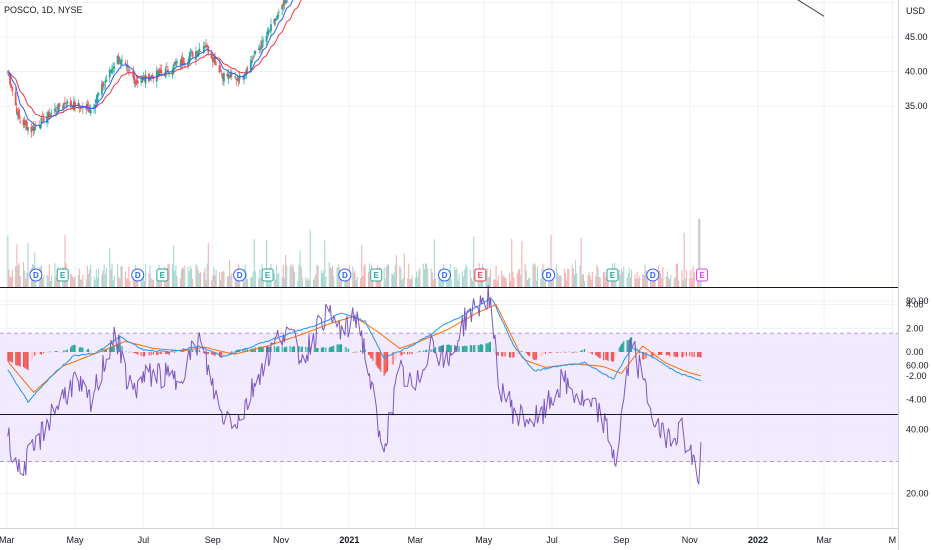 The height and width of the screenshot is (550, 932). Describe the element at coordinates (43, 10) in the screenshot. I see `symbol-title: POSCO, 1D, NYSE` at that location.